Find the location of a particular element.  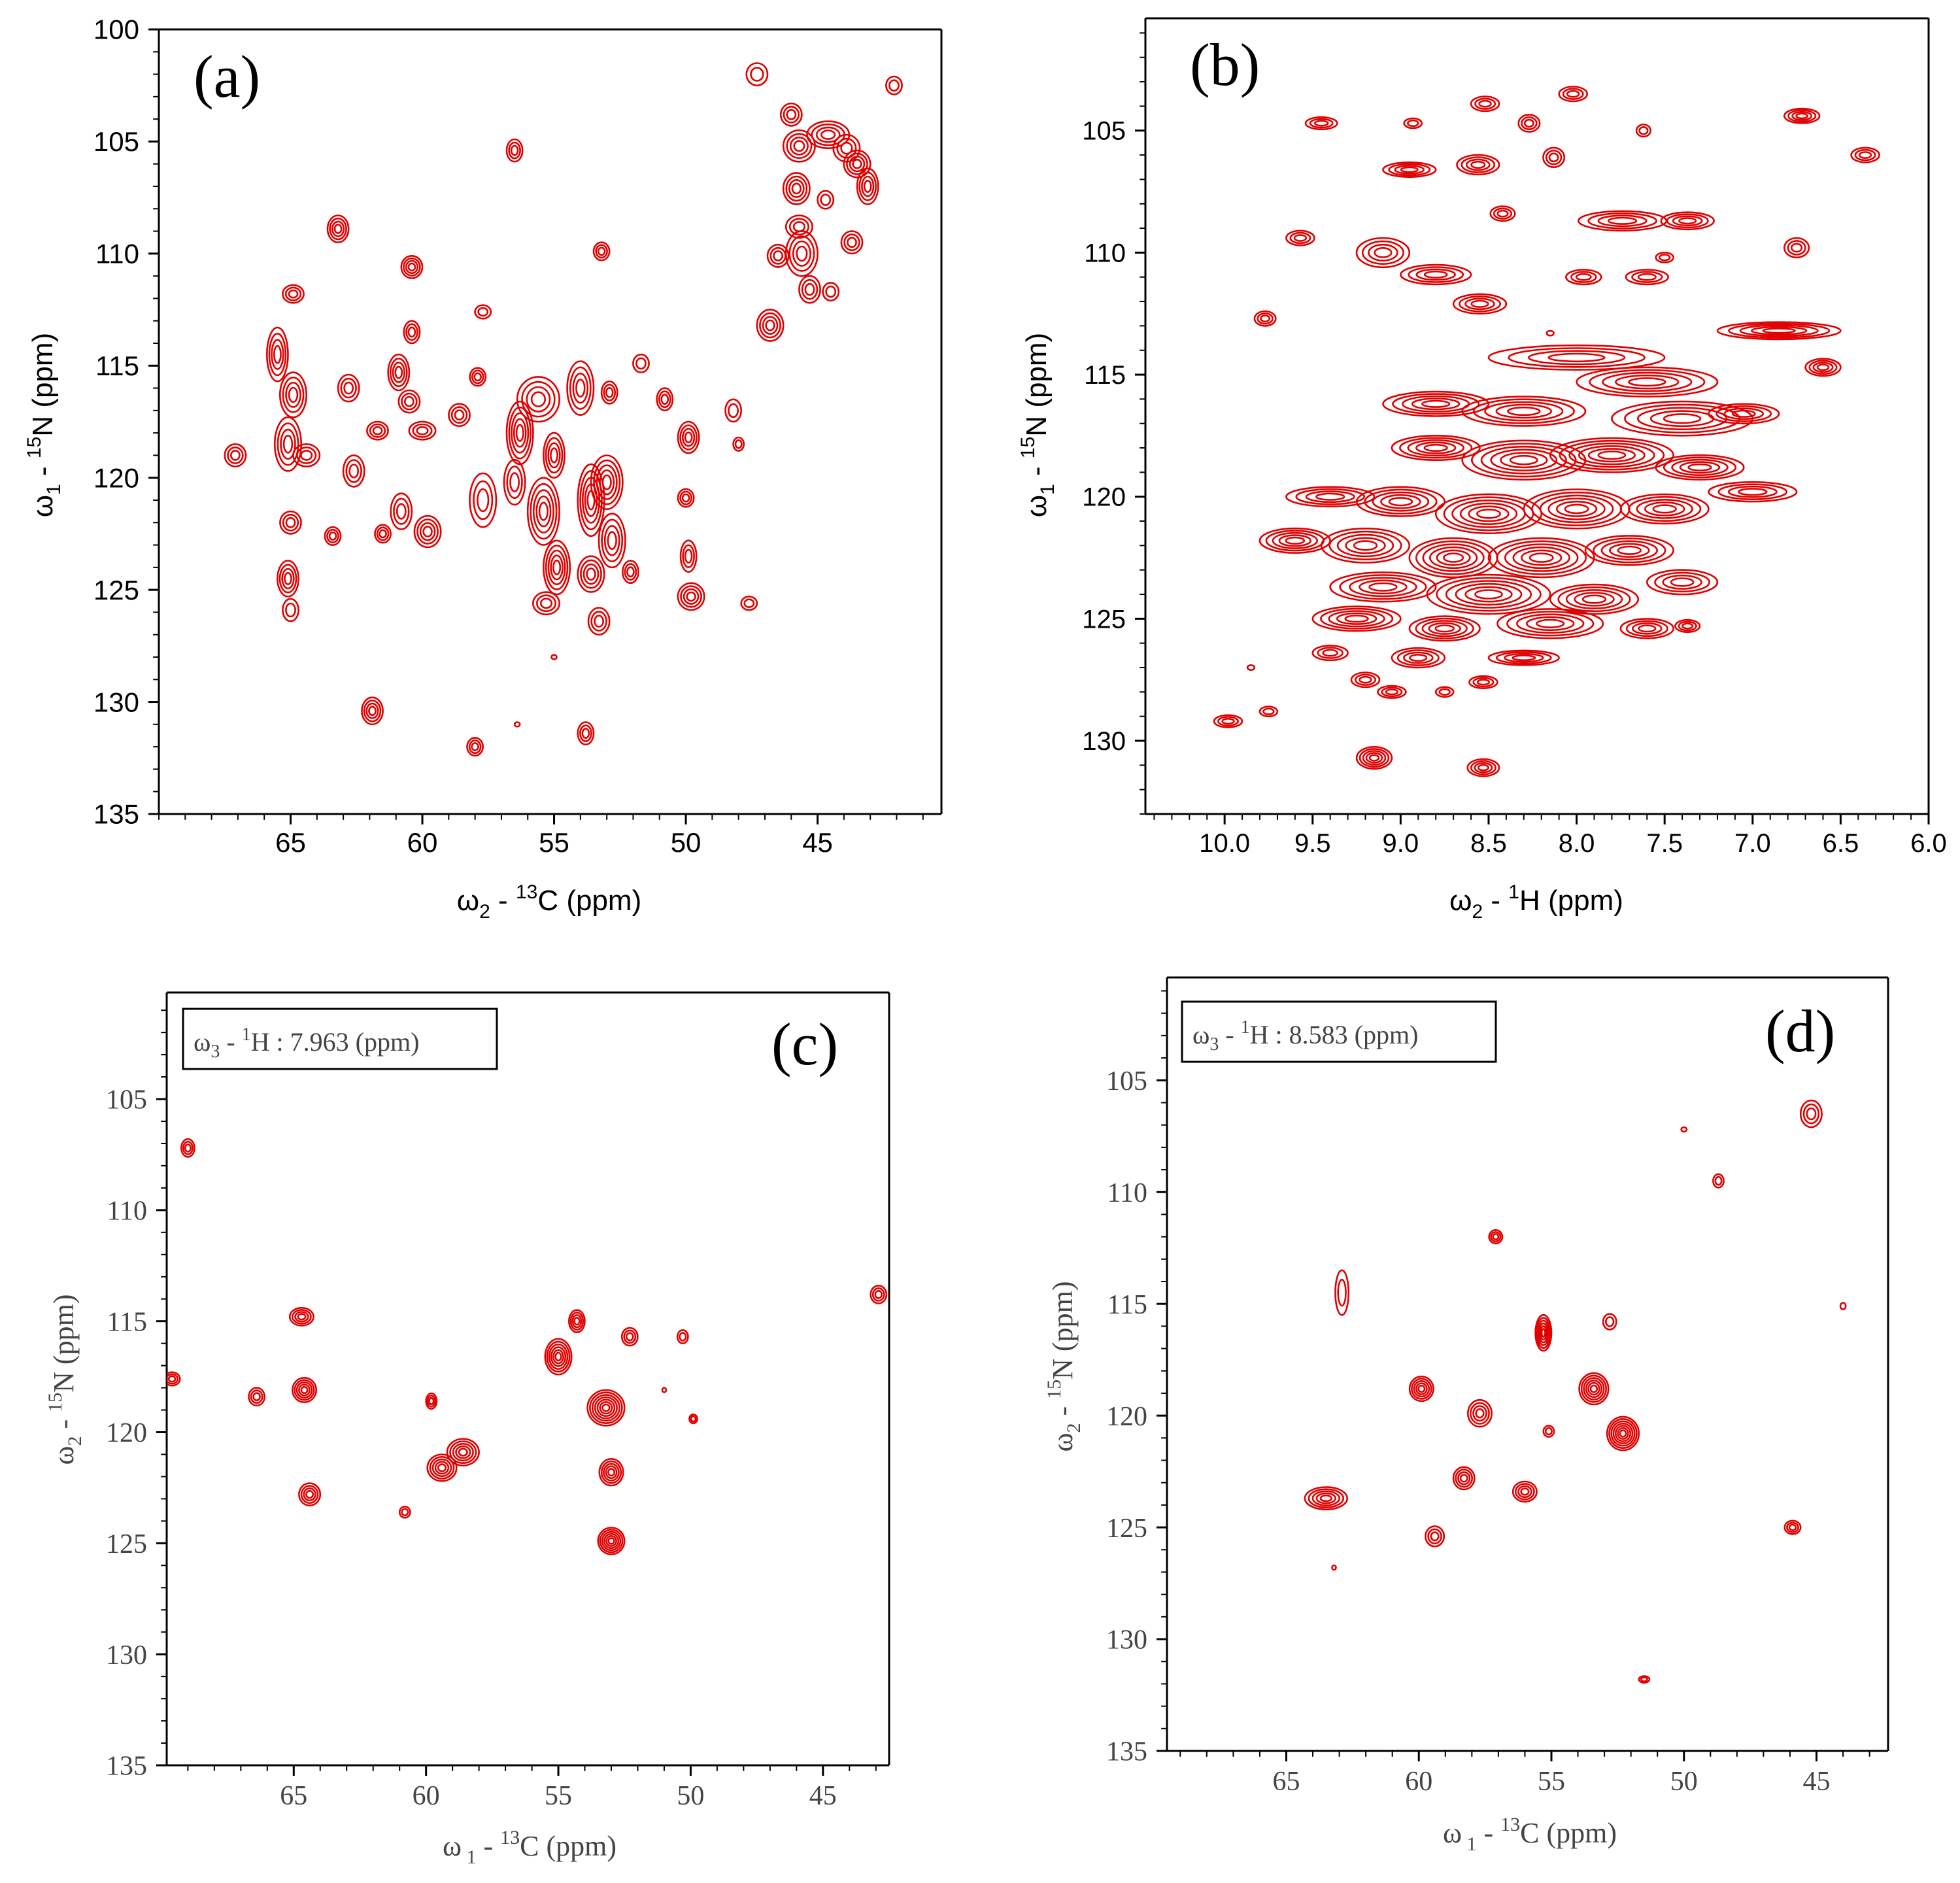

x-tick-label: 8.0 is located at coordinates (1577, 843).